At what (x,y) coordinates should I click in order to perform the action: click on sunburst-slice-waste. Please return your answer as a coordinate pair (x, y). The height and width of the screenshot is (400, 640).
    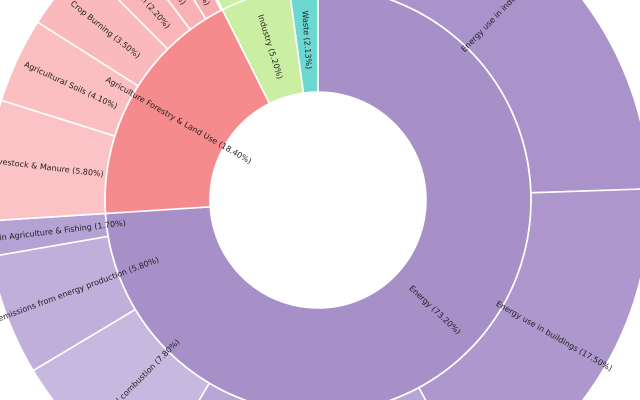
    Looking at the image, I should click on (296, 47).